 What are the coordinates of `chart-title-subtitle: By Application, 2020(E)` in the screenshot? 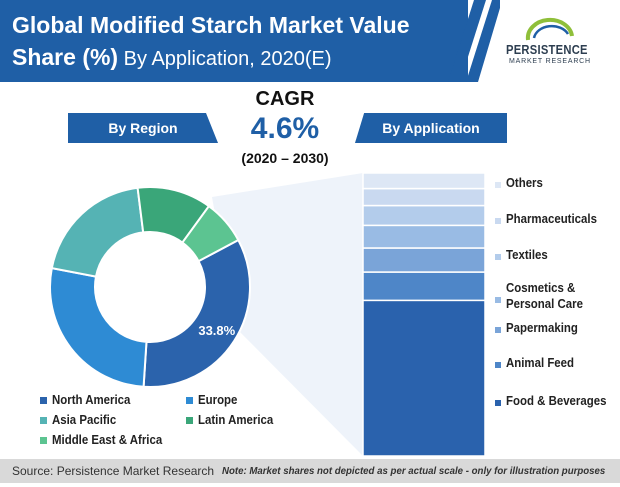 It's located at (225, 59).